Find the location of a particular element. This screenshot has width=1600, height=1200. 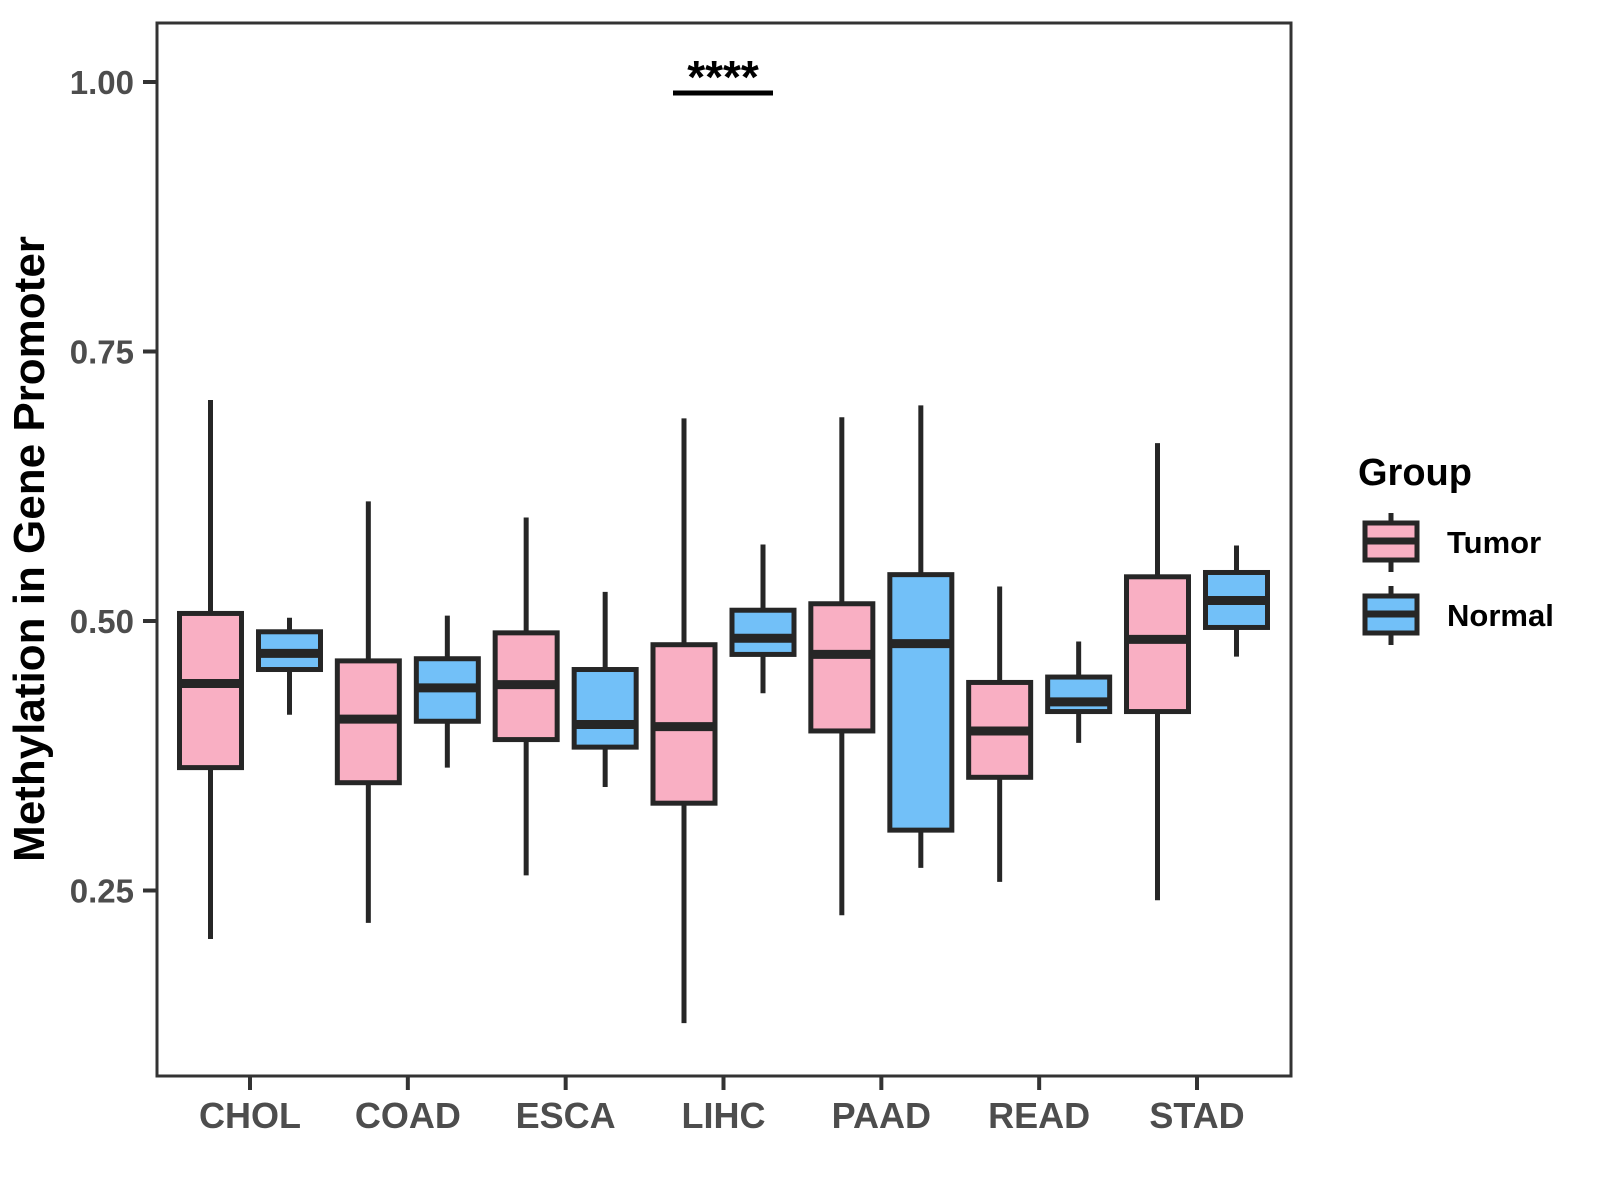

y-tick-label: 1.00 is located at coordinates (102, 82).